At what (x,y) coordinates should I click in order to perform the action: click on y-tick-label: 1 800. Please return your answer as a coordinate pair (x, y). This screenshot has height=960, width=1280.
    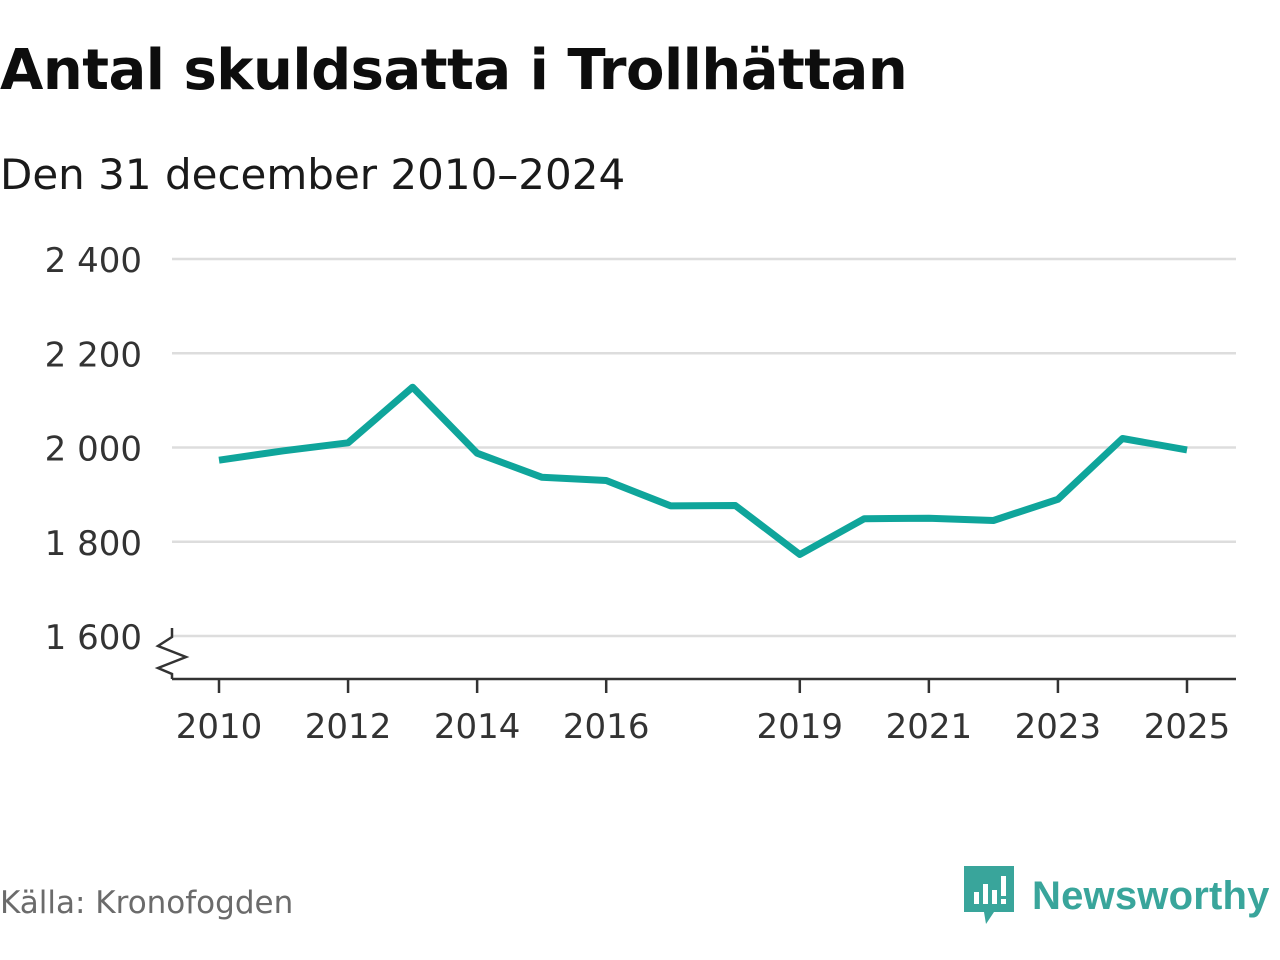
    Looking at the image, I should click on (93, 544).